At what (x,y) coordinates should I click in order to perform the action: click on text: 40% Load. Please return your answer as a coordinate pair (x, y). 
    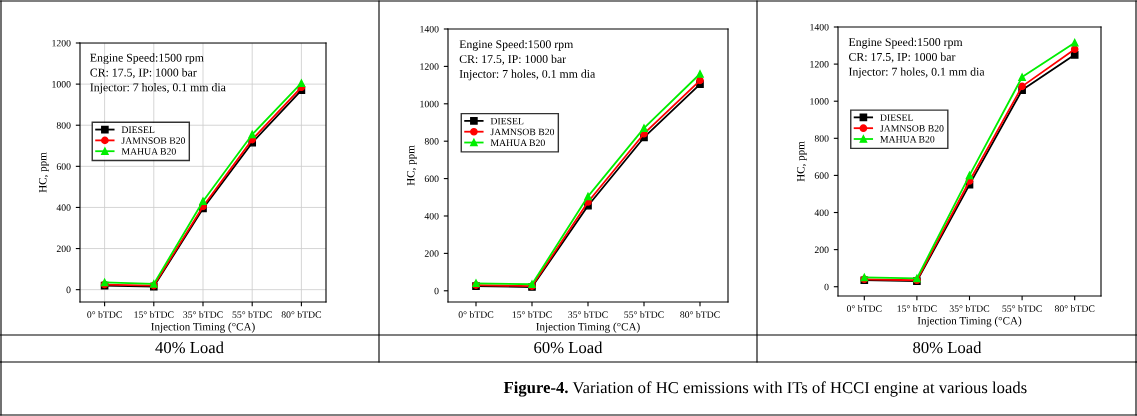
    Looking at the image, I should click on (189, 347).